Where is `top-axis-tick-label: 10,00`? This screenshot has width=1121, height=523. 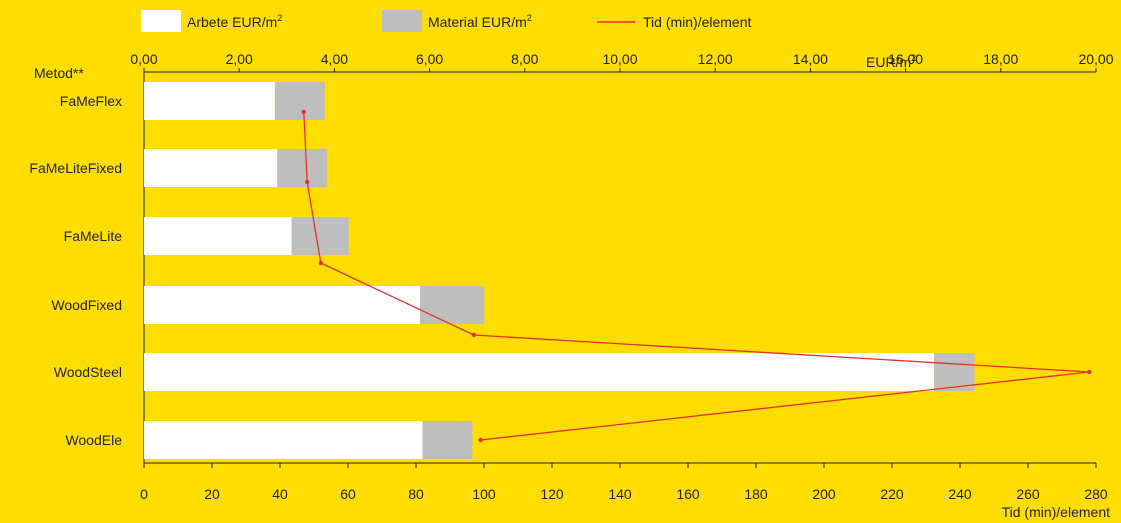 top-axis-tick-label: 10,00 is located at coordinates (619, 59).